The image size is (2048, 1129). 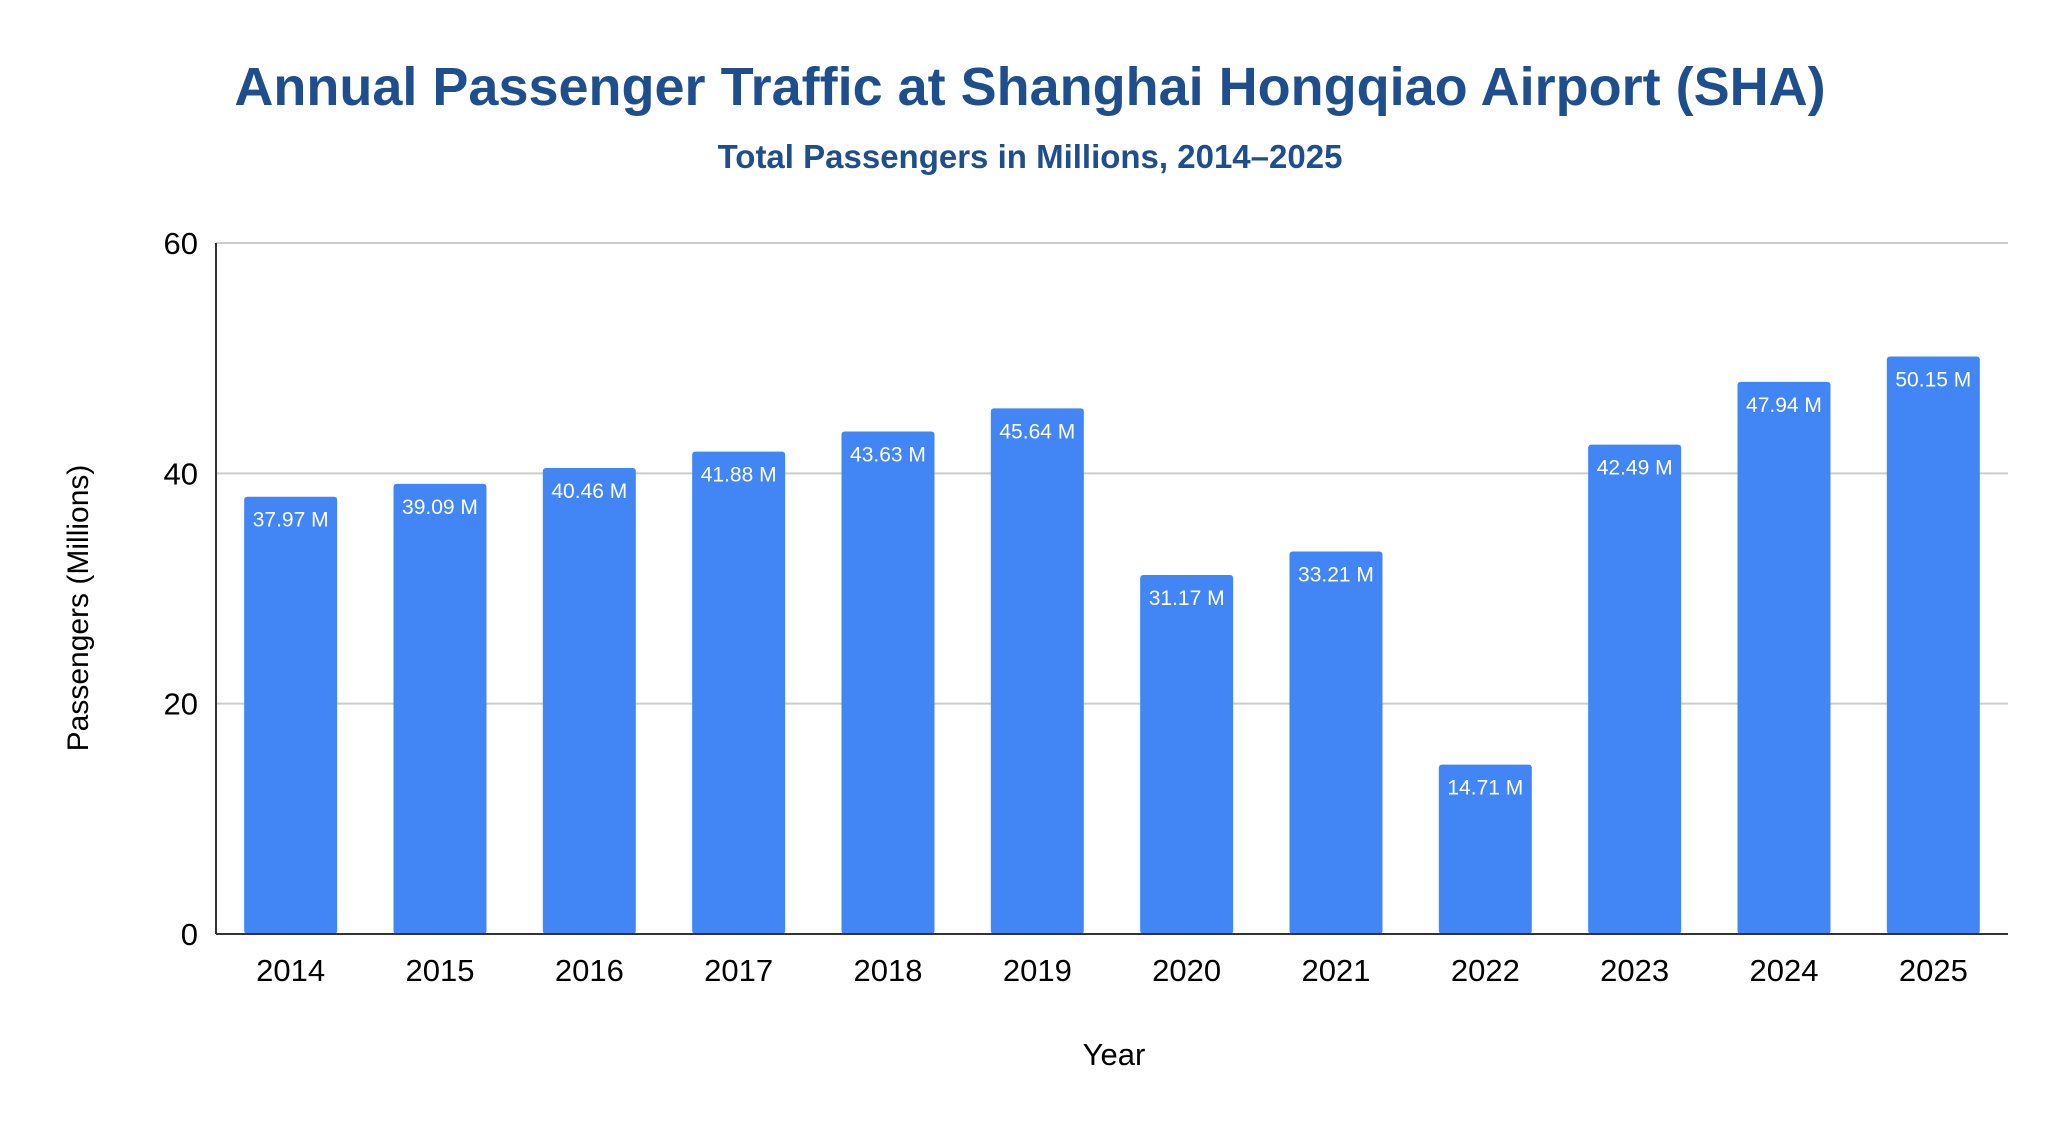 What do you see at coordinates (1186, 970) in the screenshot?
I see `x-tick-label: 2020` at bounding box center [1186, 970].